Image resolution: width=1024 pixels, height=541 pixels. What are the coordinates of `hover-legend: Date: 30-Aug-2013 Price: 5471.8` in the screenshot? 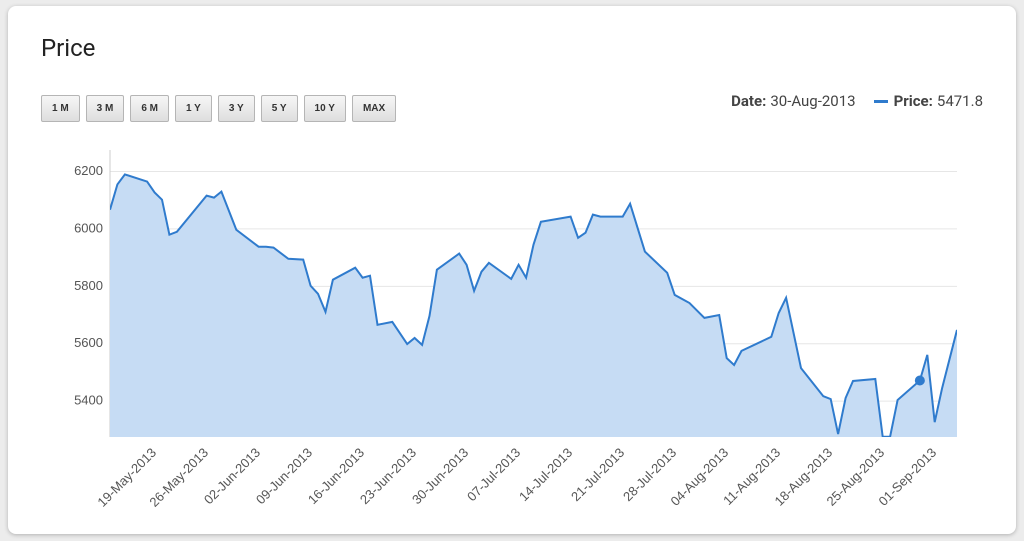 It's located at (857, 101).